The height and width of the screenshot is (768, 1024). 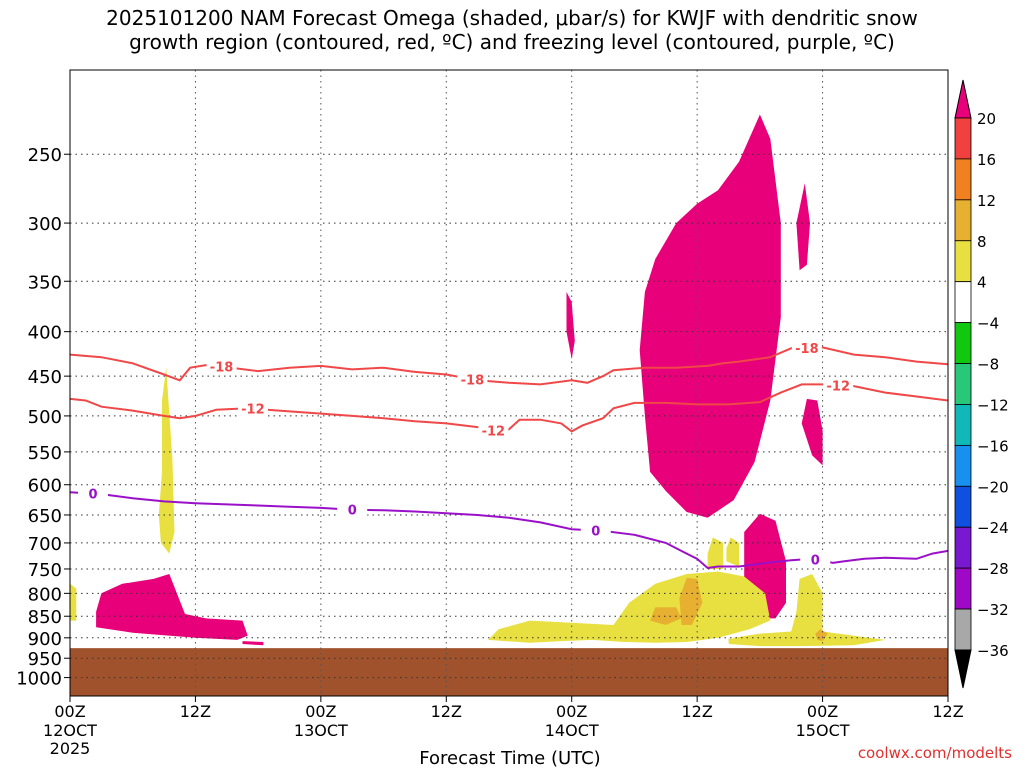 I want to click on colorbar-label-13: −36, so click(x=993, y=651).